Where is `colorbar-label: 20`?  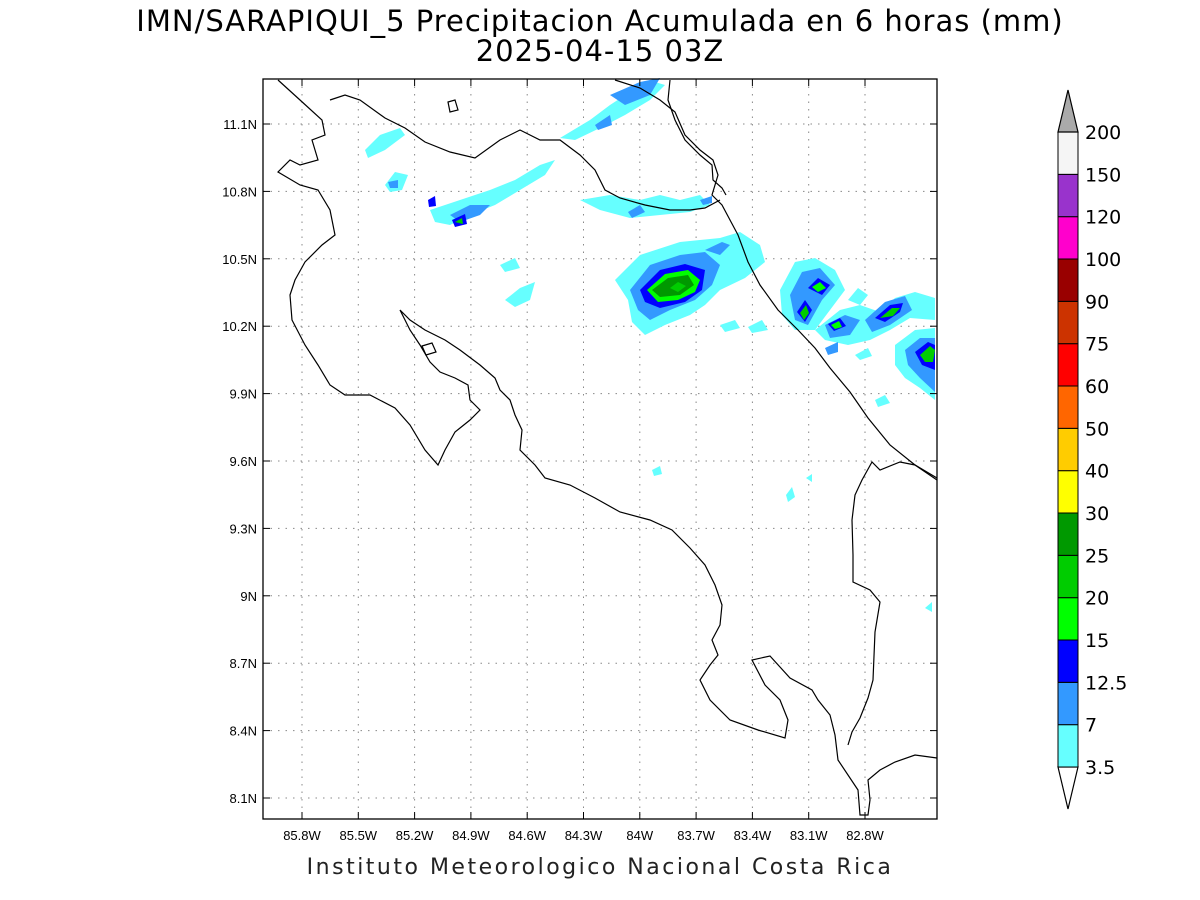
colorbar-label: 20 is located at coordinates (1097, 599).